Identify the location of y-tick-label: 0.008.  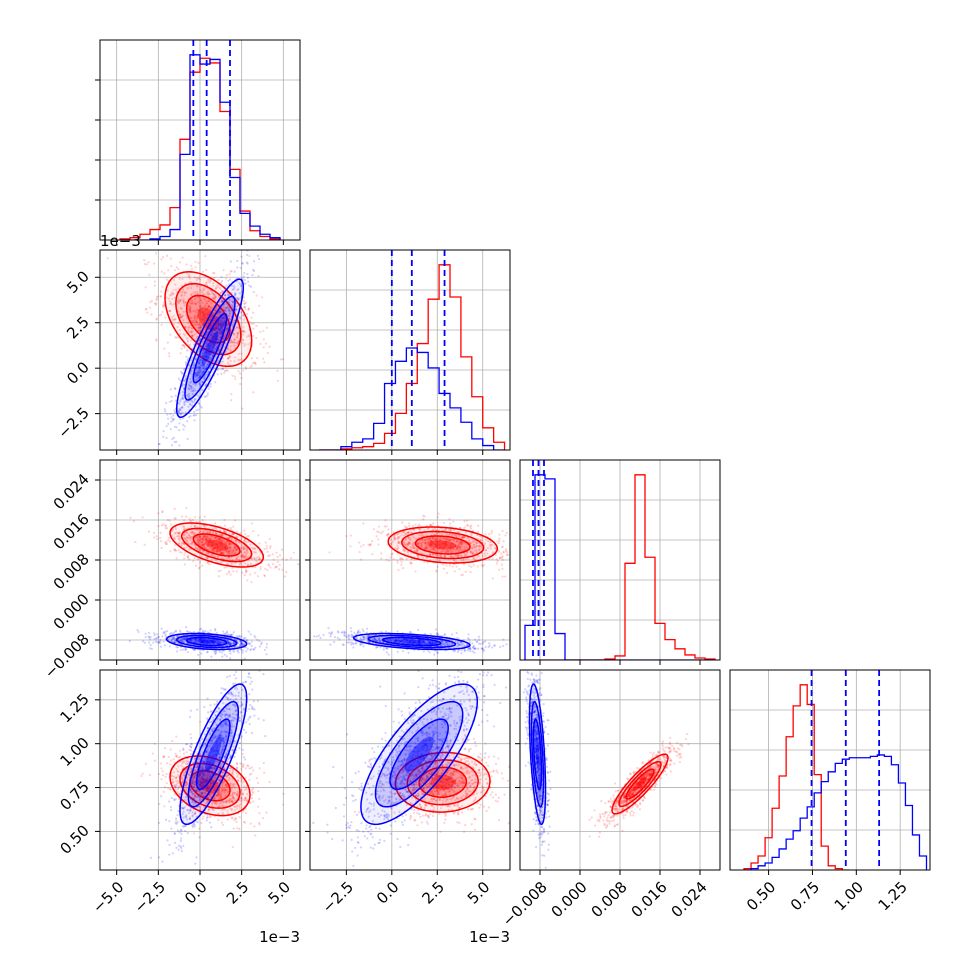
(71, 571).